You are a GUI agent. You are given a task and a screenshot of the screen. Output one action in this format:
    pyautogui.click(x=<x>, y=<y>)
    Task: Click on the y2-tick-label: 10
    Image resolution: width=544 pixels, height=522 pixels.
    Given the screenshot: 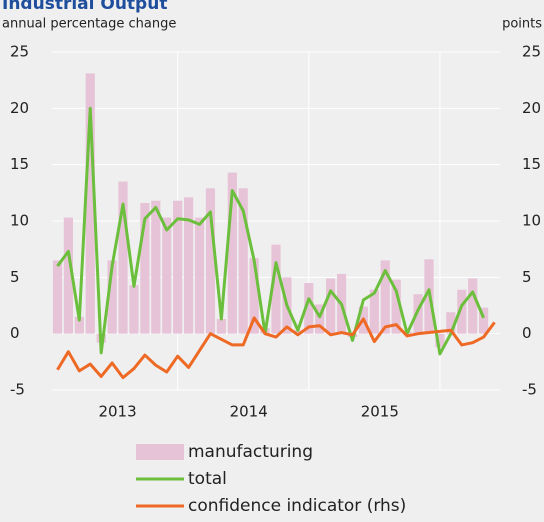 What is the action you would take?
    pyautogui.click(x=531, y=221)
    